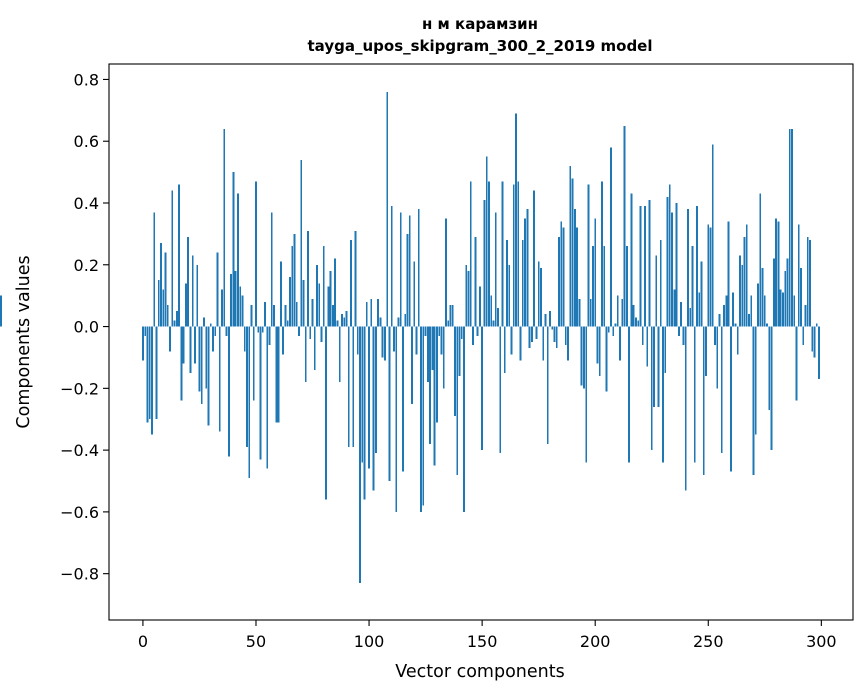  What do you see at coordinates (79, 450) in the screenshot?
I see `y-tick-label: −0.4` at bounding box center [79, 450].